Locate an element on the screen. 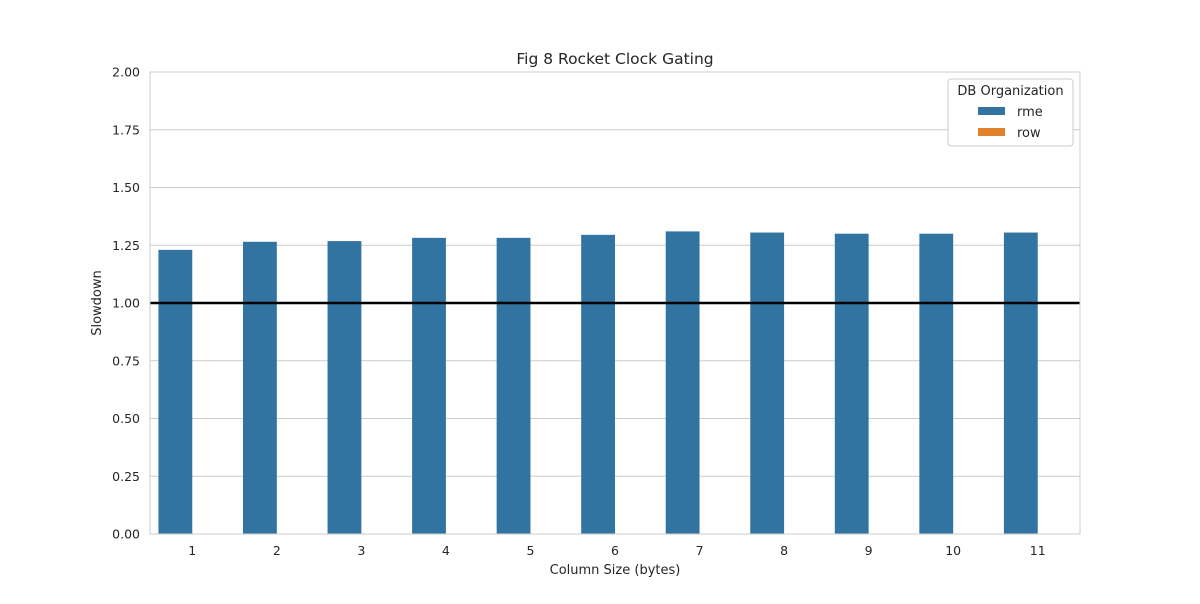 This screenshot has width=1200, height=604. y-tick-label: 0.25 is located at coordinates (126, 476).